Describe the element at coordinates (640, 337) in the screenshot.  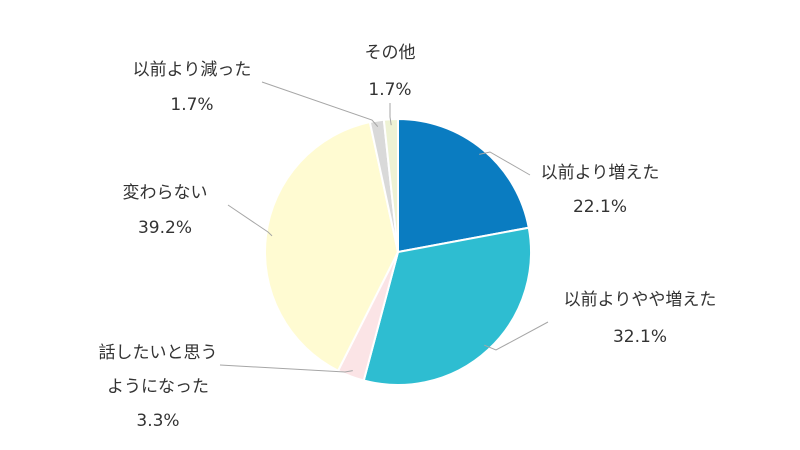
I see `slice-value-2: 32.1%` at that location.